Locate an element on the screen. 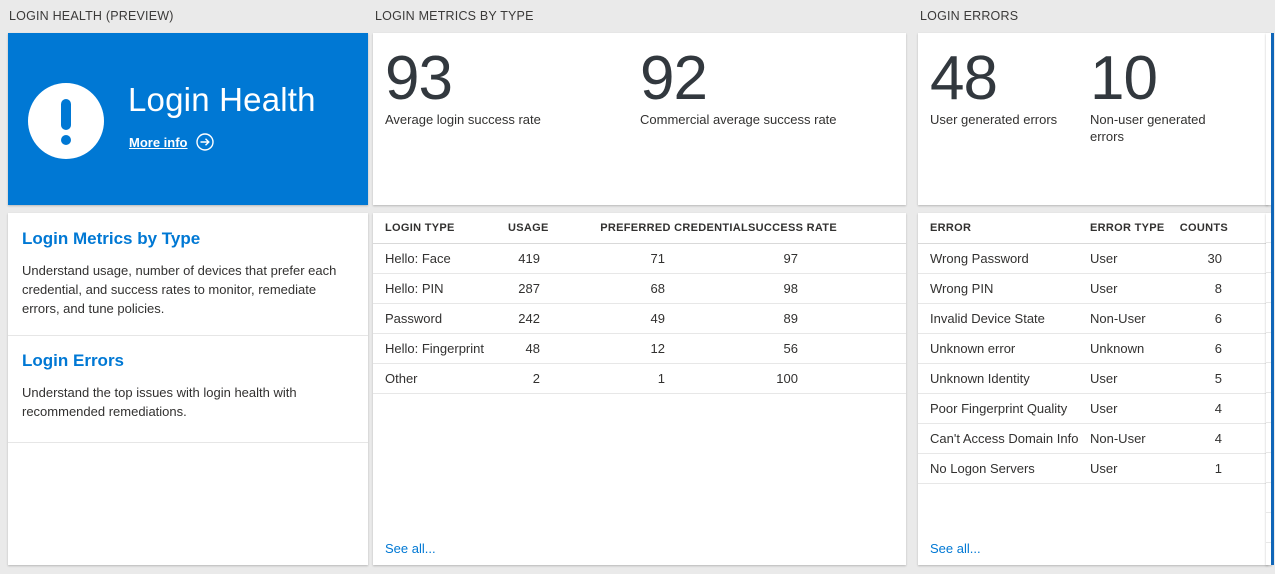  more-info-label: More info is located at coordinates (158, 142).